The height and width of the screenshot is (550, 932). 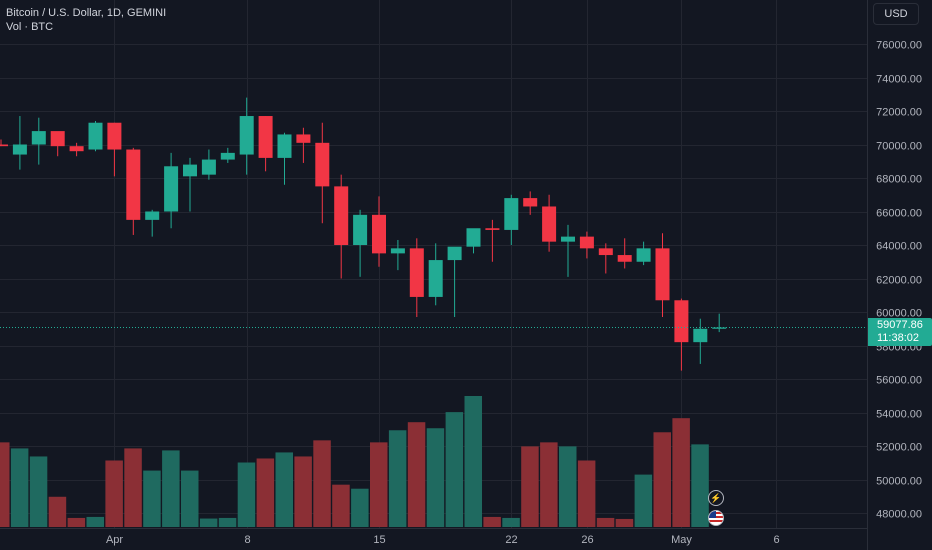 What do you see at coordinates (899, 147) in the screenshot?
I see `price-tick-label: 70000.00` at bounding box center [899, 147].